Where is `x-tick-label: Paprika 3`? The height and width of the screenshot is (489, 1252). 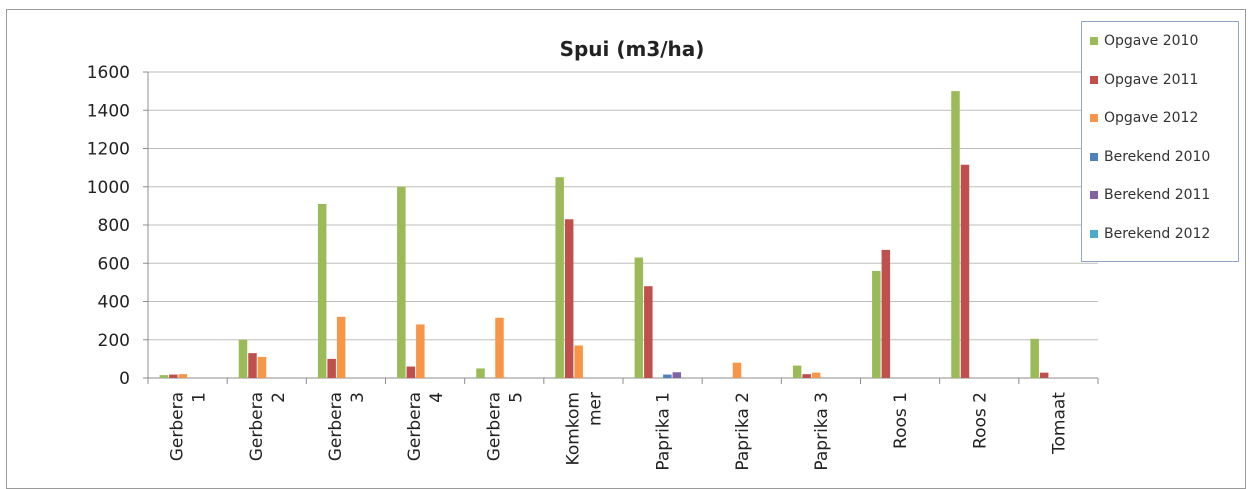 x-tick-label: Paprika 3 is located at coordinates (822, 431).